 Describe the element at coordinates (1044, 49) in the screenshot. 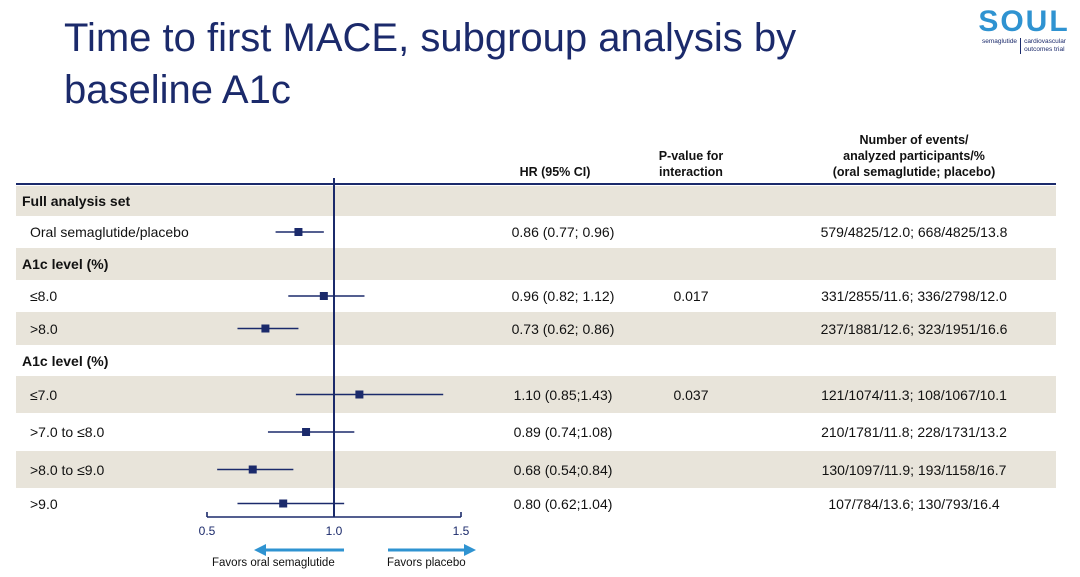

I see `logo-tag-right-2: outcomes trial` at that location.